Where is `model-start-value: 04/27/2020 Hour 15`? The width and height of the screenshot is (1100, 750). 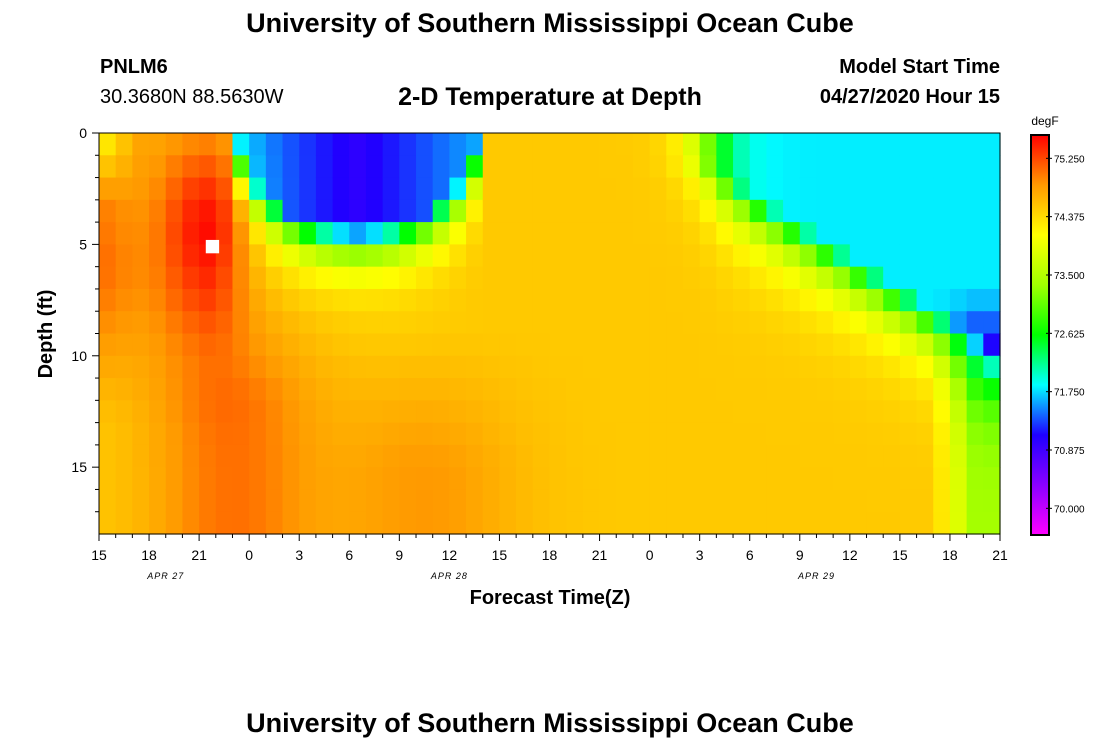
model-start-value: 04/27/2020 Hour 15 is located at coordinates (909, 97).